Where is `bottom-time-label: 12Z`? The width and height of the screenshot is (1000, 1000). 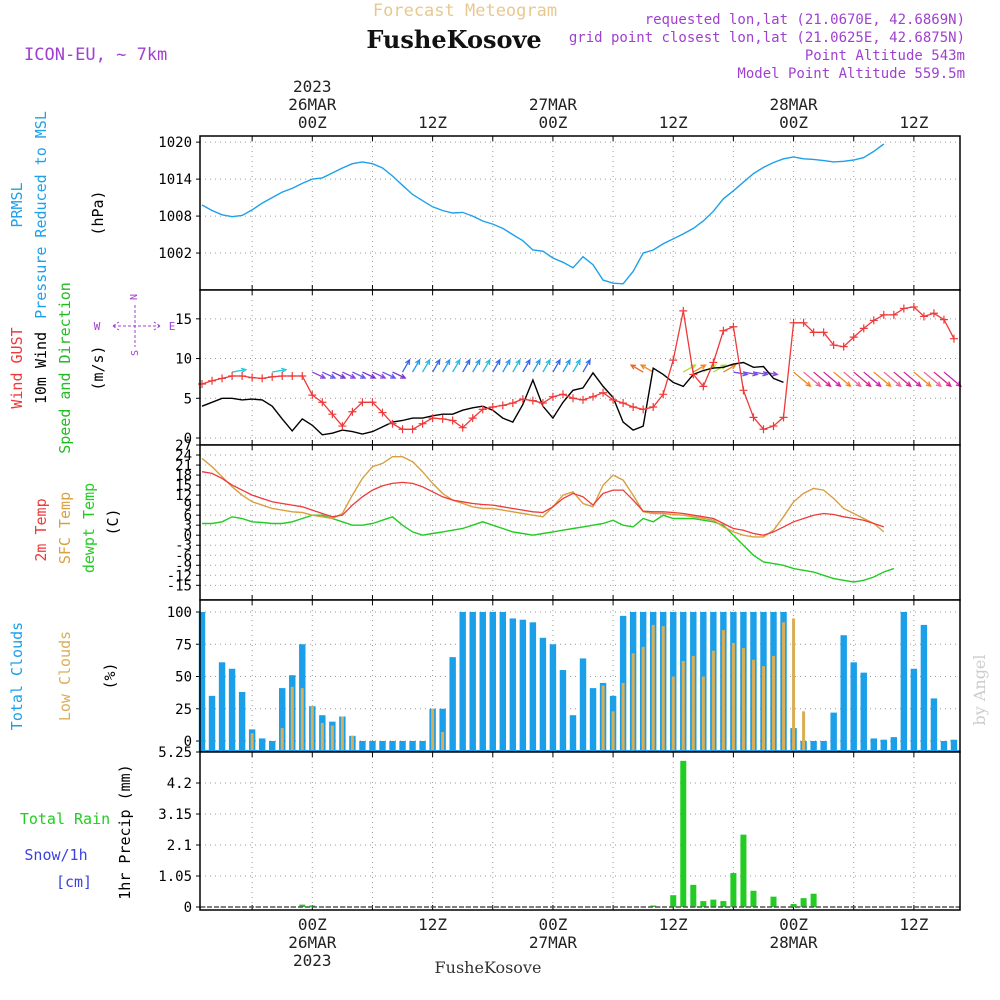
bottom-time-label: 12Z is located at coordinates (913, 924).